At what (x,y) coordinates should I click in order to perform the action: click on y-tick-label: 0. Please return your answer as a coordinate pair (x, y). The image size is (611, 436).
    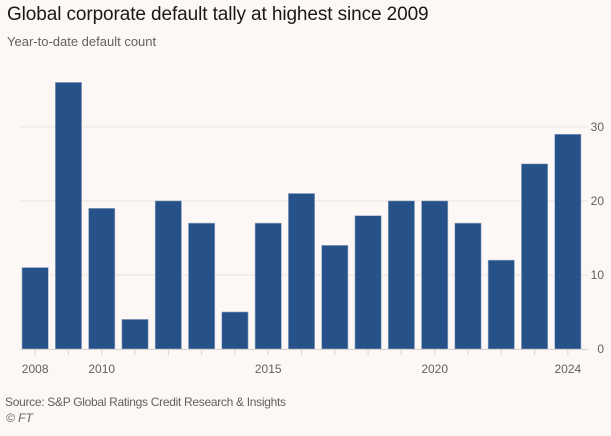
    Looking at the image, I should click on (600, 349).